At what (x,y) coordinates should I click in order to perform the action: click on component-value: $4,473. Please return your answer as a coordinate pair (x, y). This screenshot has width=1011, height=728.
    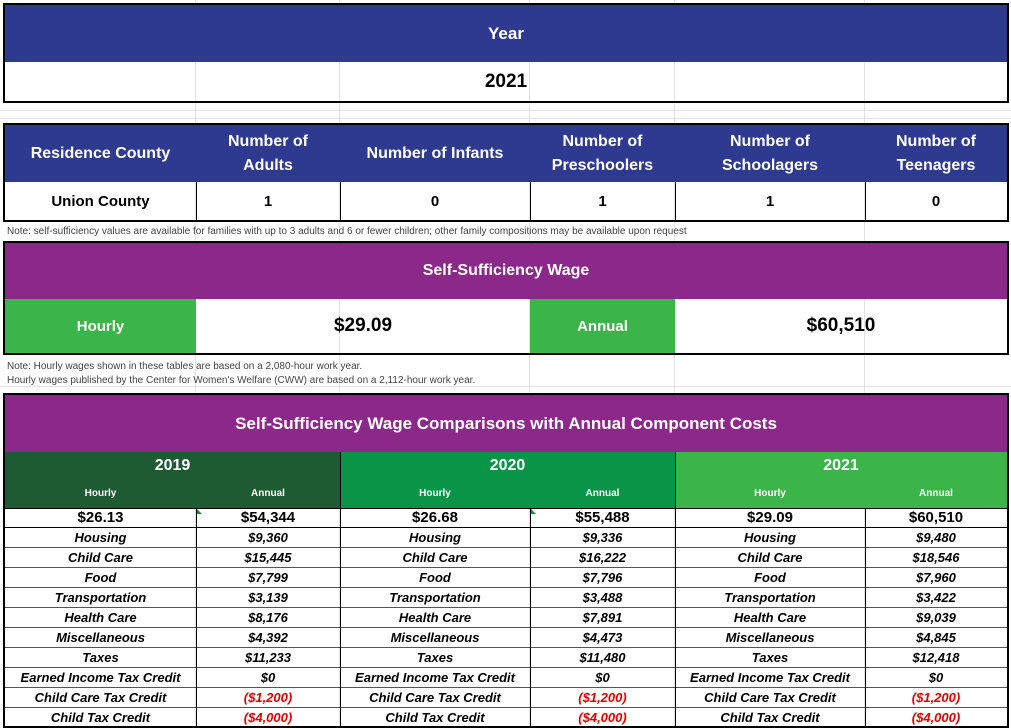
    Looking at the image, I should click on (602, 637).